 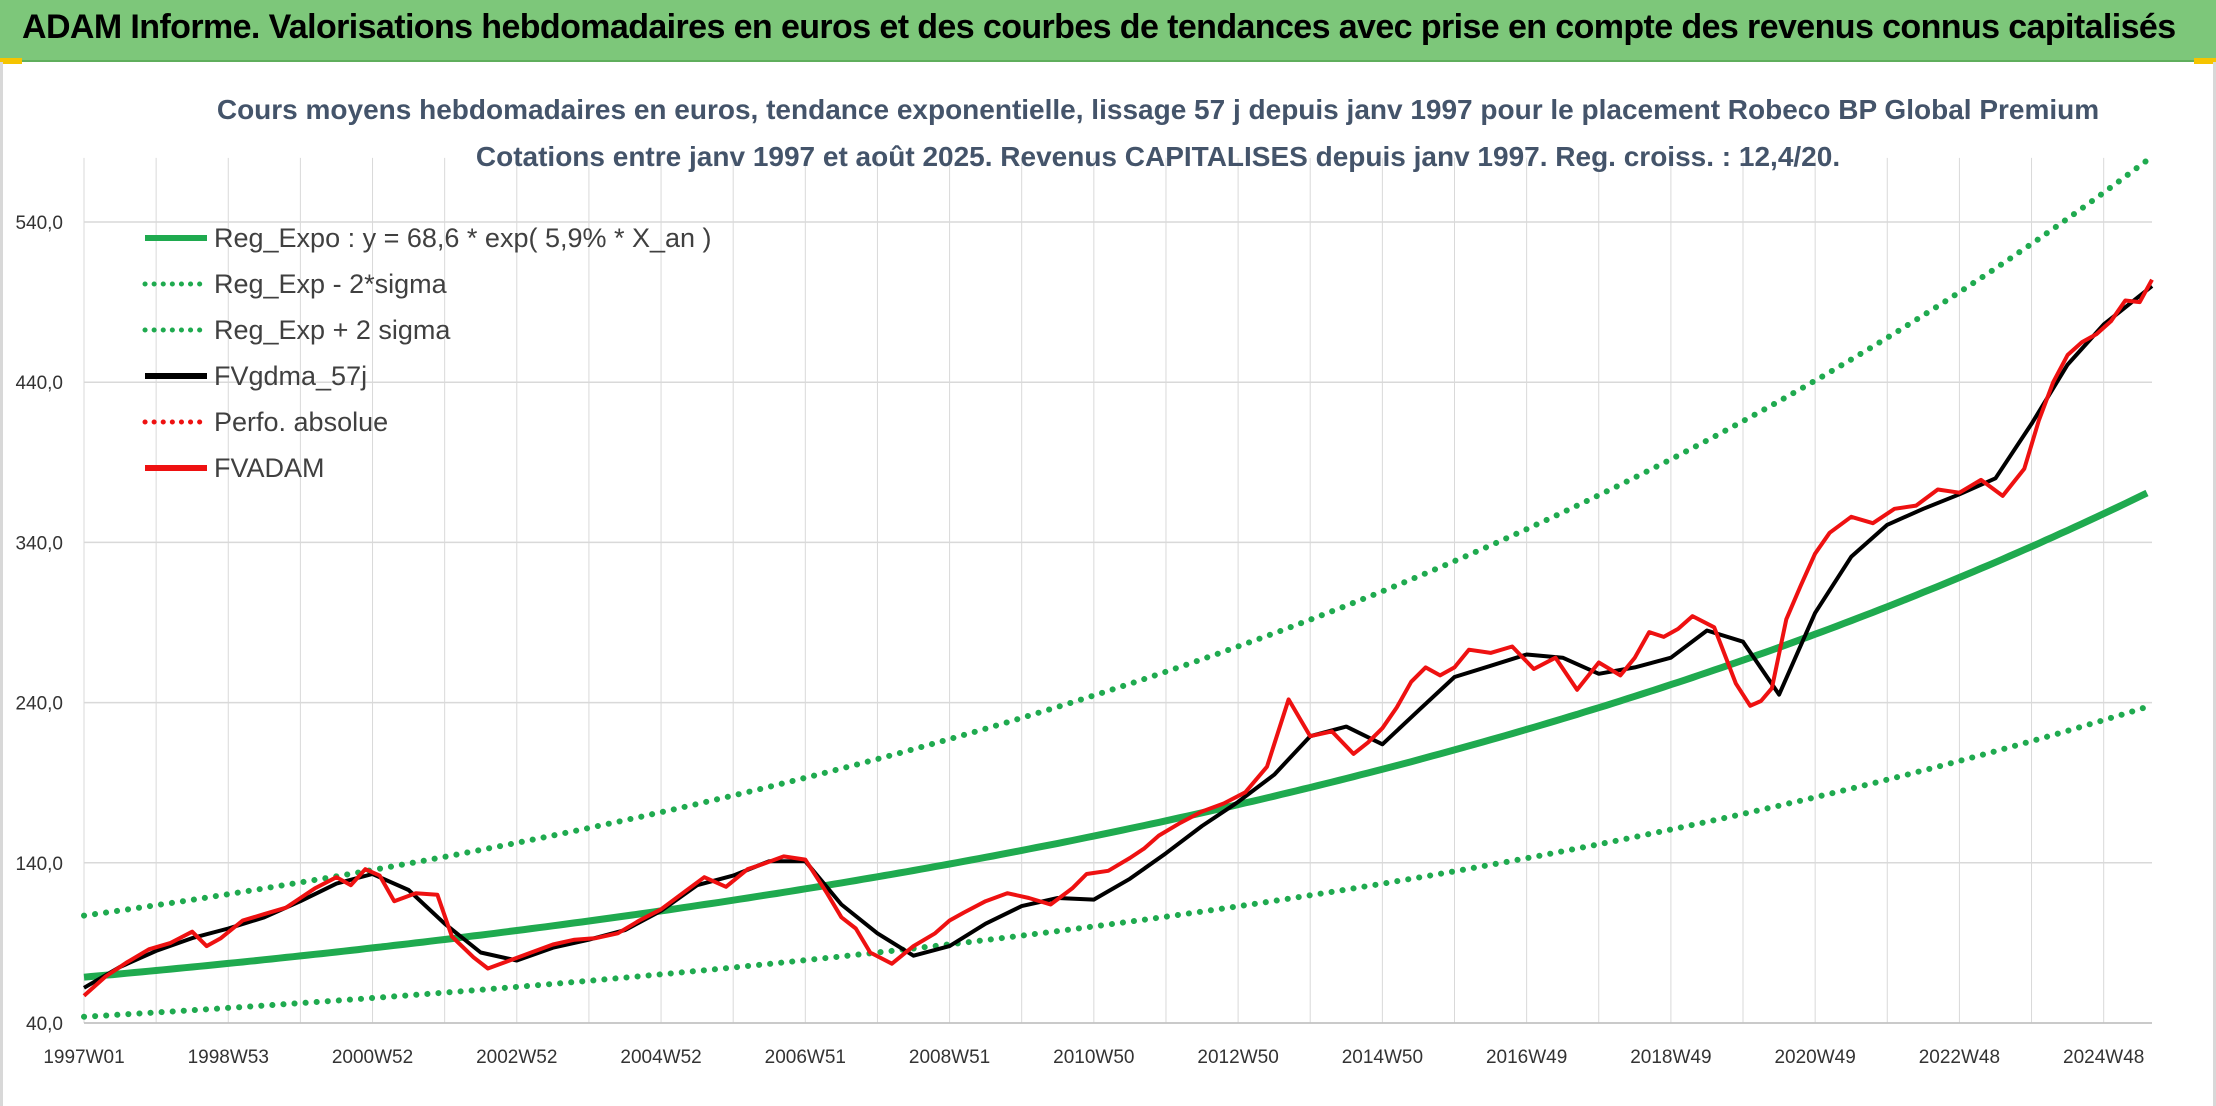 I want to click on y-axis-tick-labels: 40,0 140,0 240,0 340,0 440,0 540,0, so click(x=39, y=624).